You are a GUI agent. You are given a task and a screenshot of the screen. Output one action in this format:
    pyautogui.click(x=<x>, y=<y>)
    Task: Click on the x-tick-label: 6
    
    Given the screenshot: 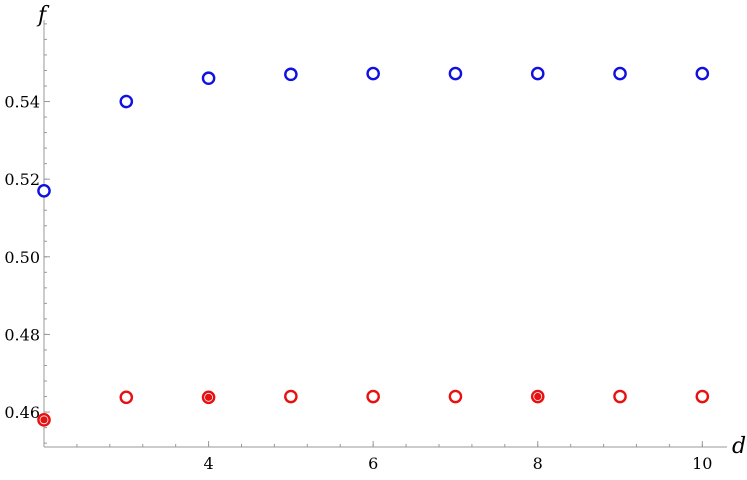 What is the action you would take?
    pyautogui.click(x=373, y=463)
    